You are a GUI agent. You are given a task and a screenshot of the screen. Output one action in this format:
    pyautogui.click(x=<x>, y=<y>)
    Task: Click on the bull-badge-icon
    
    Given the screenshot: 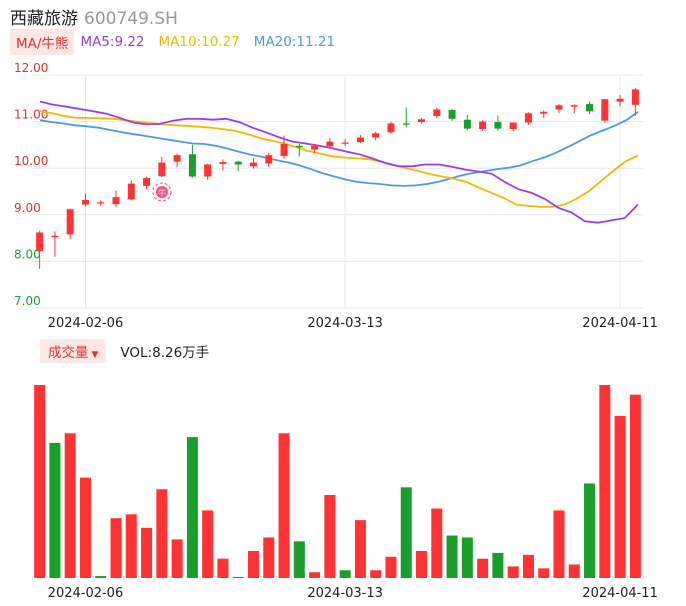 What is the action you would take?
    pyautogui.click(x=162, y=192)
    